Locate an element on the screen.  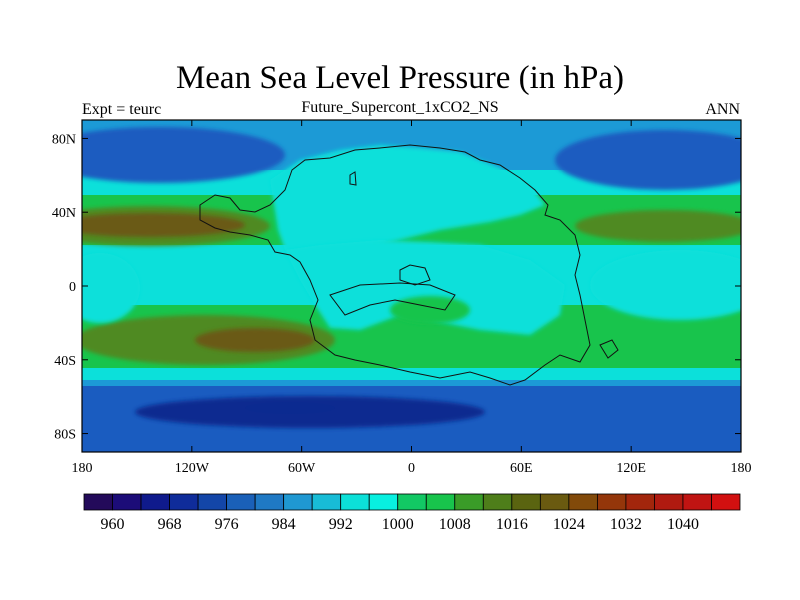
north-low-east is located at coordinates (648, 160).